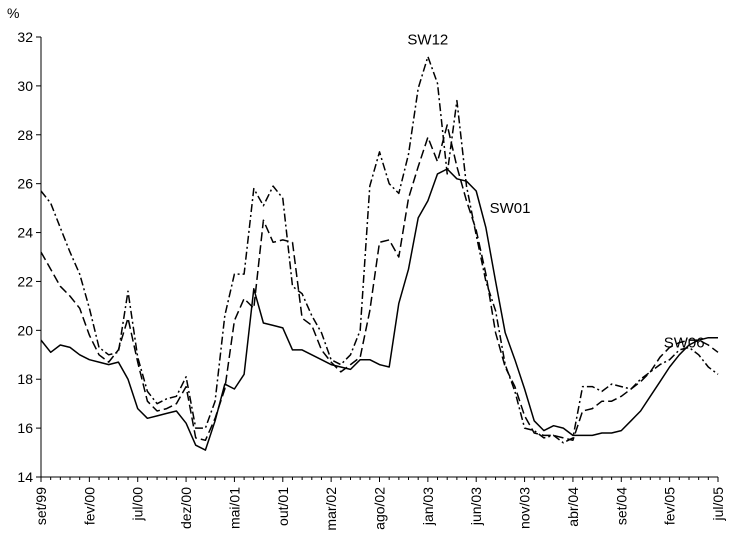 The image size is (729, 540). What do you see at coordinates (25, 477) in the screenshot?
I see `y-tick-label: 14` at bounding box center [25, 477].